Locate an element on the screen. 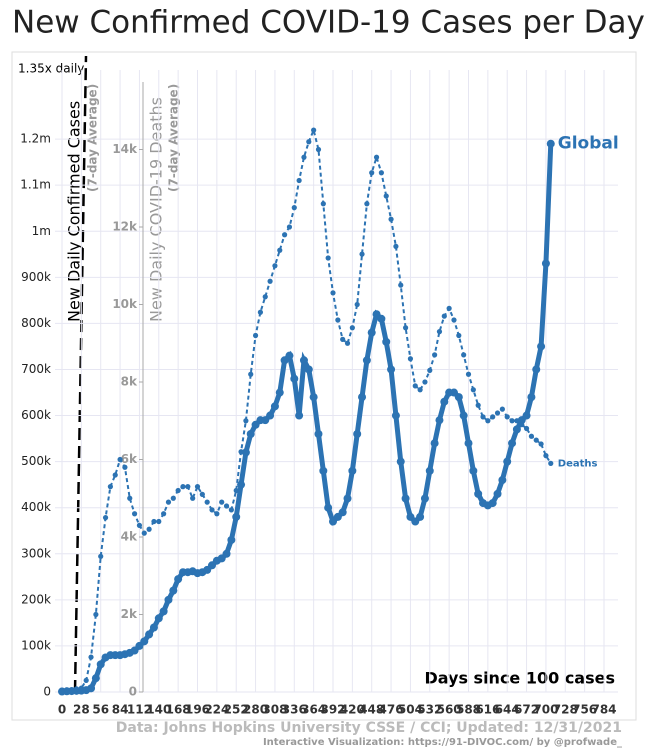  x-tick-label: 700 is located at coordinates (545, 710).